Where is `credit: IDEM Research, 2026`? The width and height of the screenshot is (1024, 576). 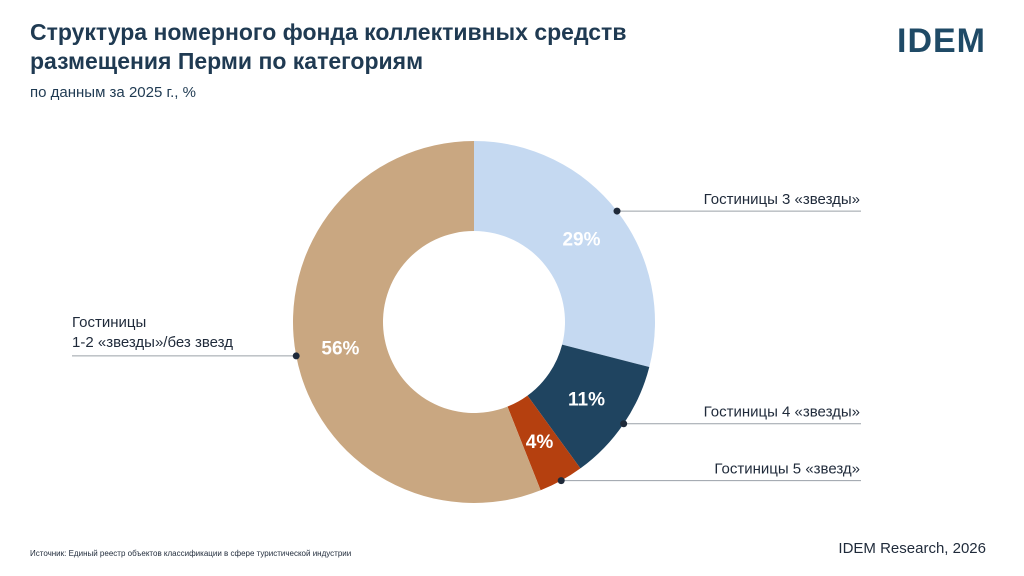 credit: IDEM Research, 2026 is located at coordinates (912, 548).